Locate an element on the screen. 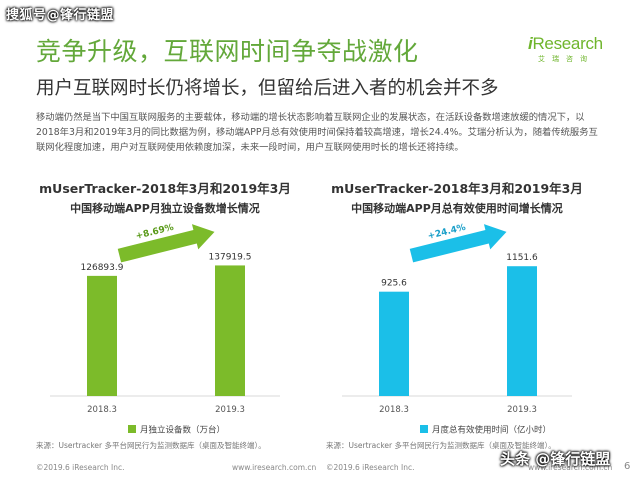 The image size is (640, 480). footer-copyright-right: ©2019.6 iResearch Inc. is located at coordinates (370, 467).